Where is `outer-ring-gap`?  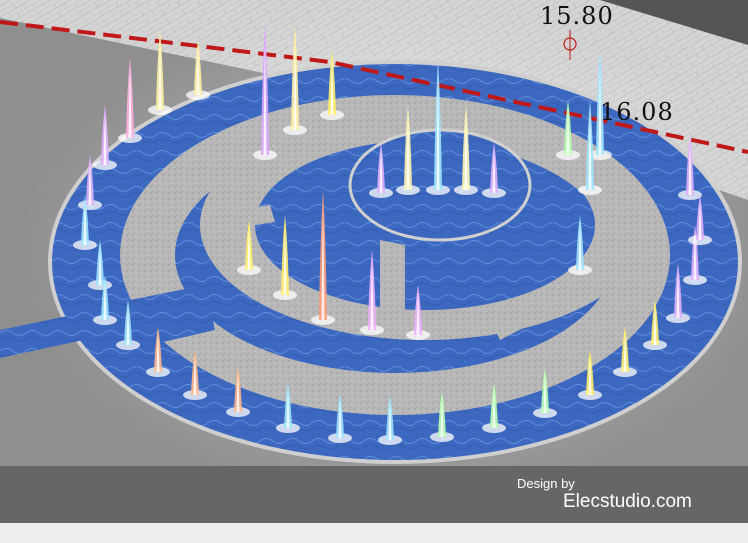 outer-ring-gap is located at coordinates (172, 315).